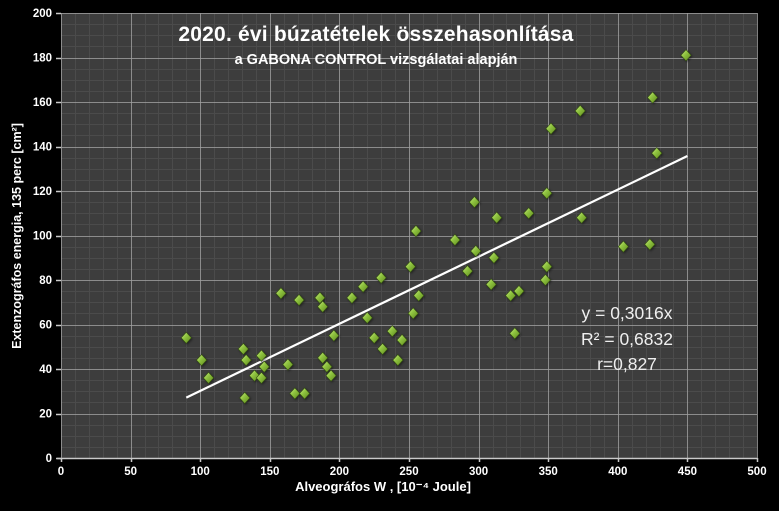 The image size is (779, 511). I want to click on trendline-annotation: y = 0,3016x R² = 0,6832 r=0,827, so click(627, 339).